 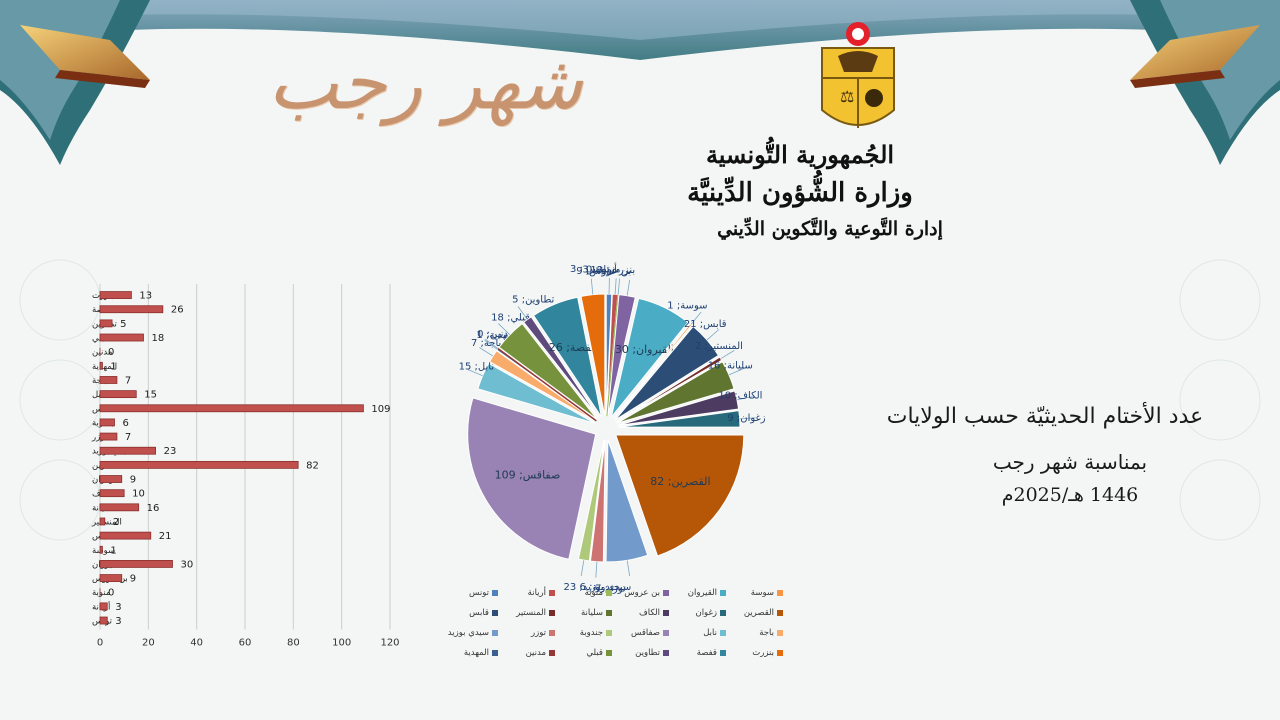 What do you see at coordinates (593, 593) in the screenshot?
I see `legend-label: منوبة` at bounding box center [593, 593].